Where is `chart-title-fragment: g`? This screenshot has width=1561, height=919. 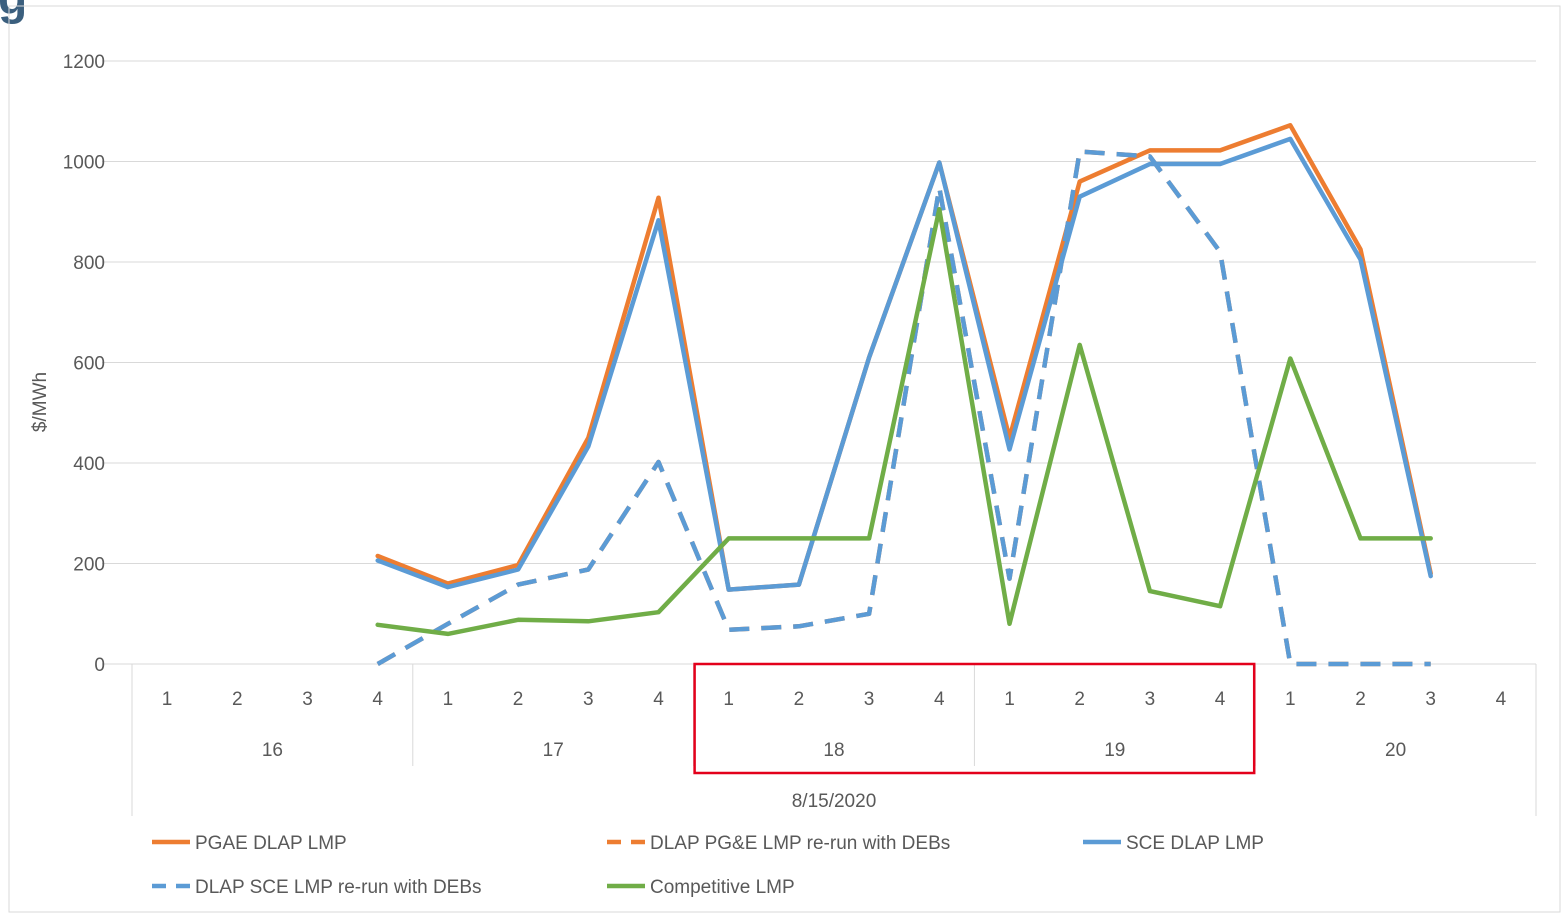
chart-title-fragment: g is located at coordinates (13, 12).